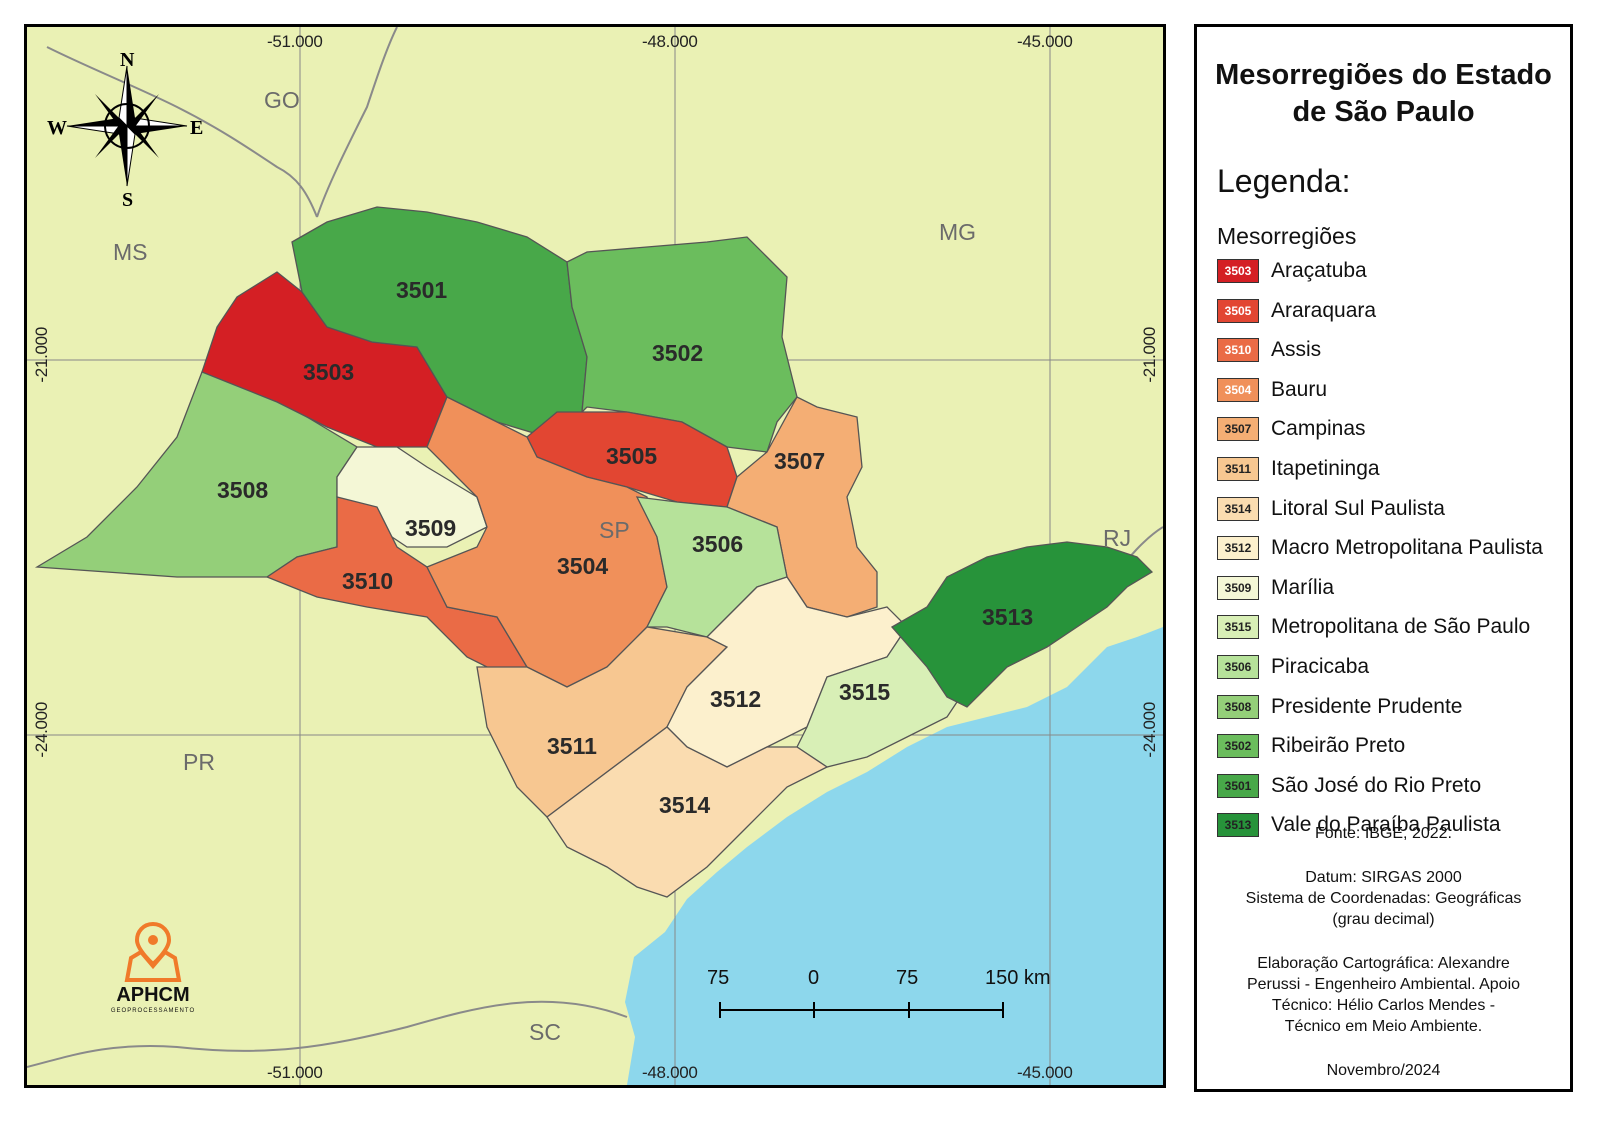  Describe the element at coordinates (1383, 877) in the screenshot. I see `datum-text: Datum: SIRGAS 2000` at that location.